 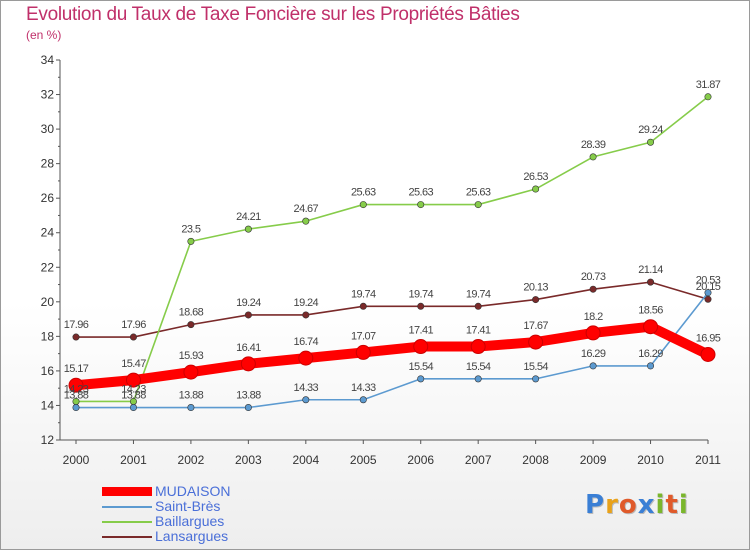 I want to click on data-label: 15.17, so click(x=76, y=369).